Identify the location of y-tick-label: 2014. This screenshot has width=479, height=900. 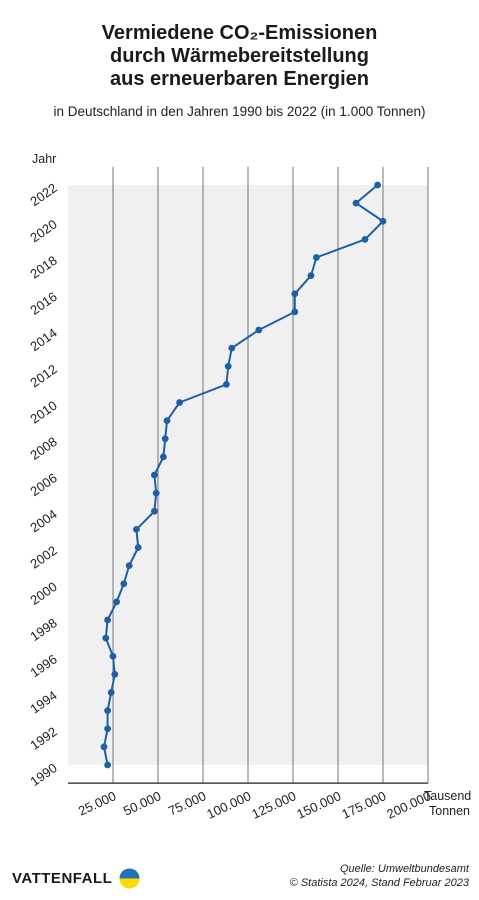
(43, 339).